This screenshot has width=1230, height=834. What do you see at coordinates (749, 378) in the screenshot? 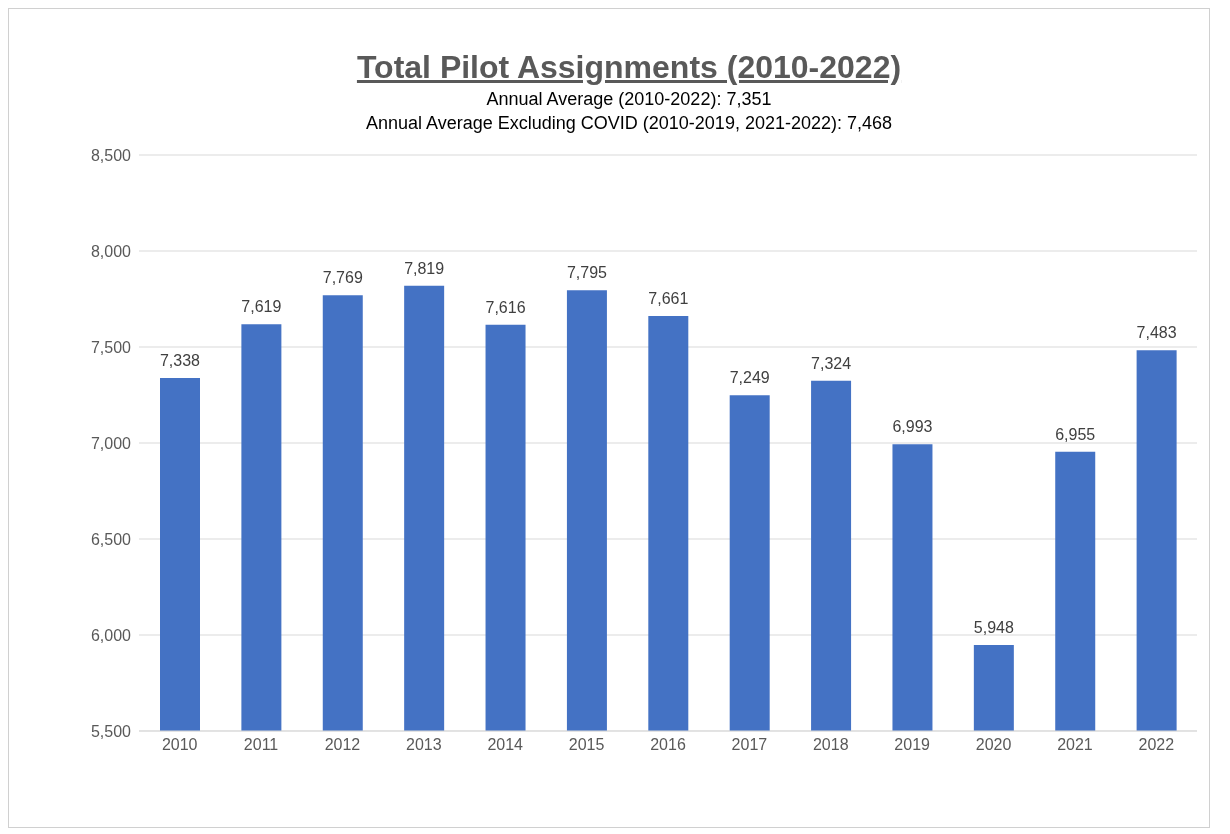
I see `data-label: 7,249` at bounding box center [749, 378].